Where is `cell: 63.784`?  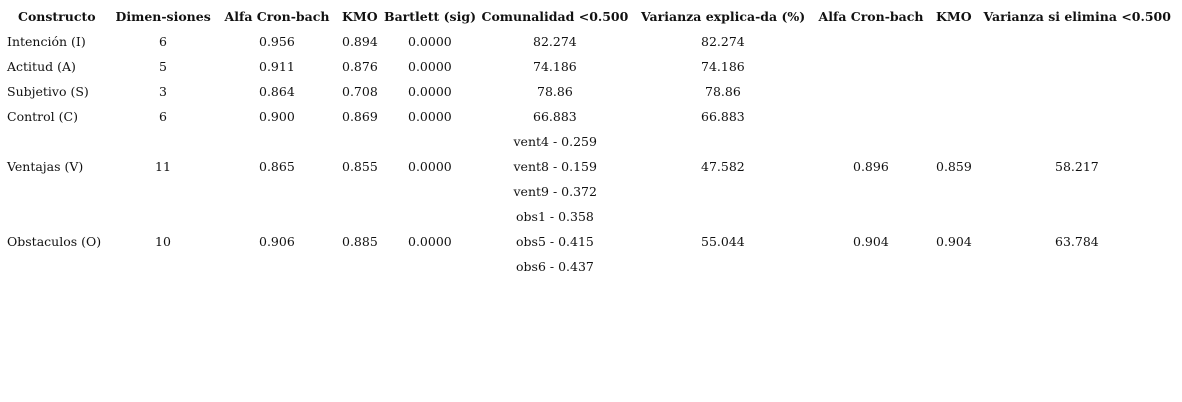 cell: 63.784 is located at coordinates (1077, 241).